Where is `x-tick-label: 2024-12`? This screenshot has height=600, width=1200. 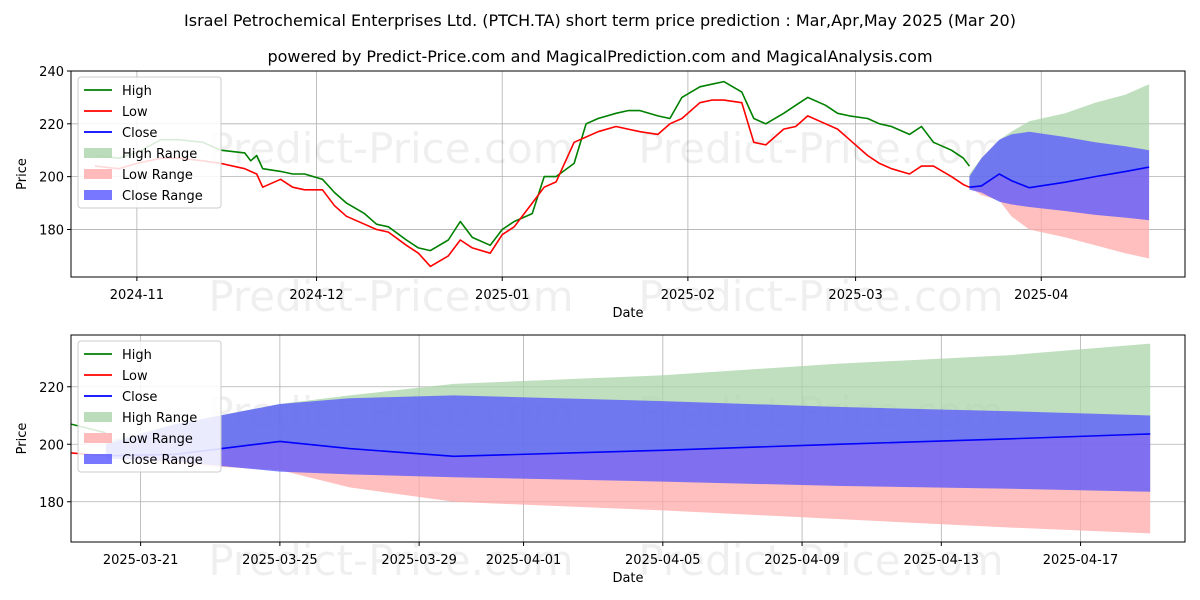
x-tick-label: 2024-12 is located at coordinates (316, 295).